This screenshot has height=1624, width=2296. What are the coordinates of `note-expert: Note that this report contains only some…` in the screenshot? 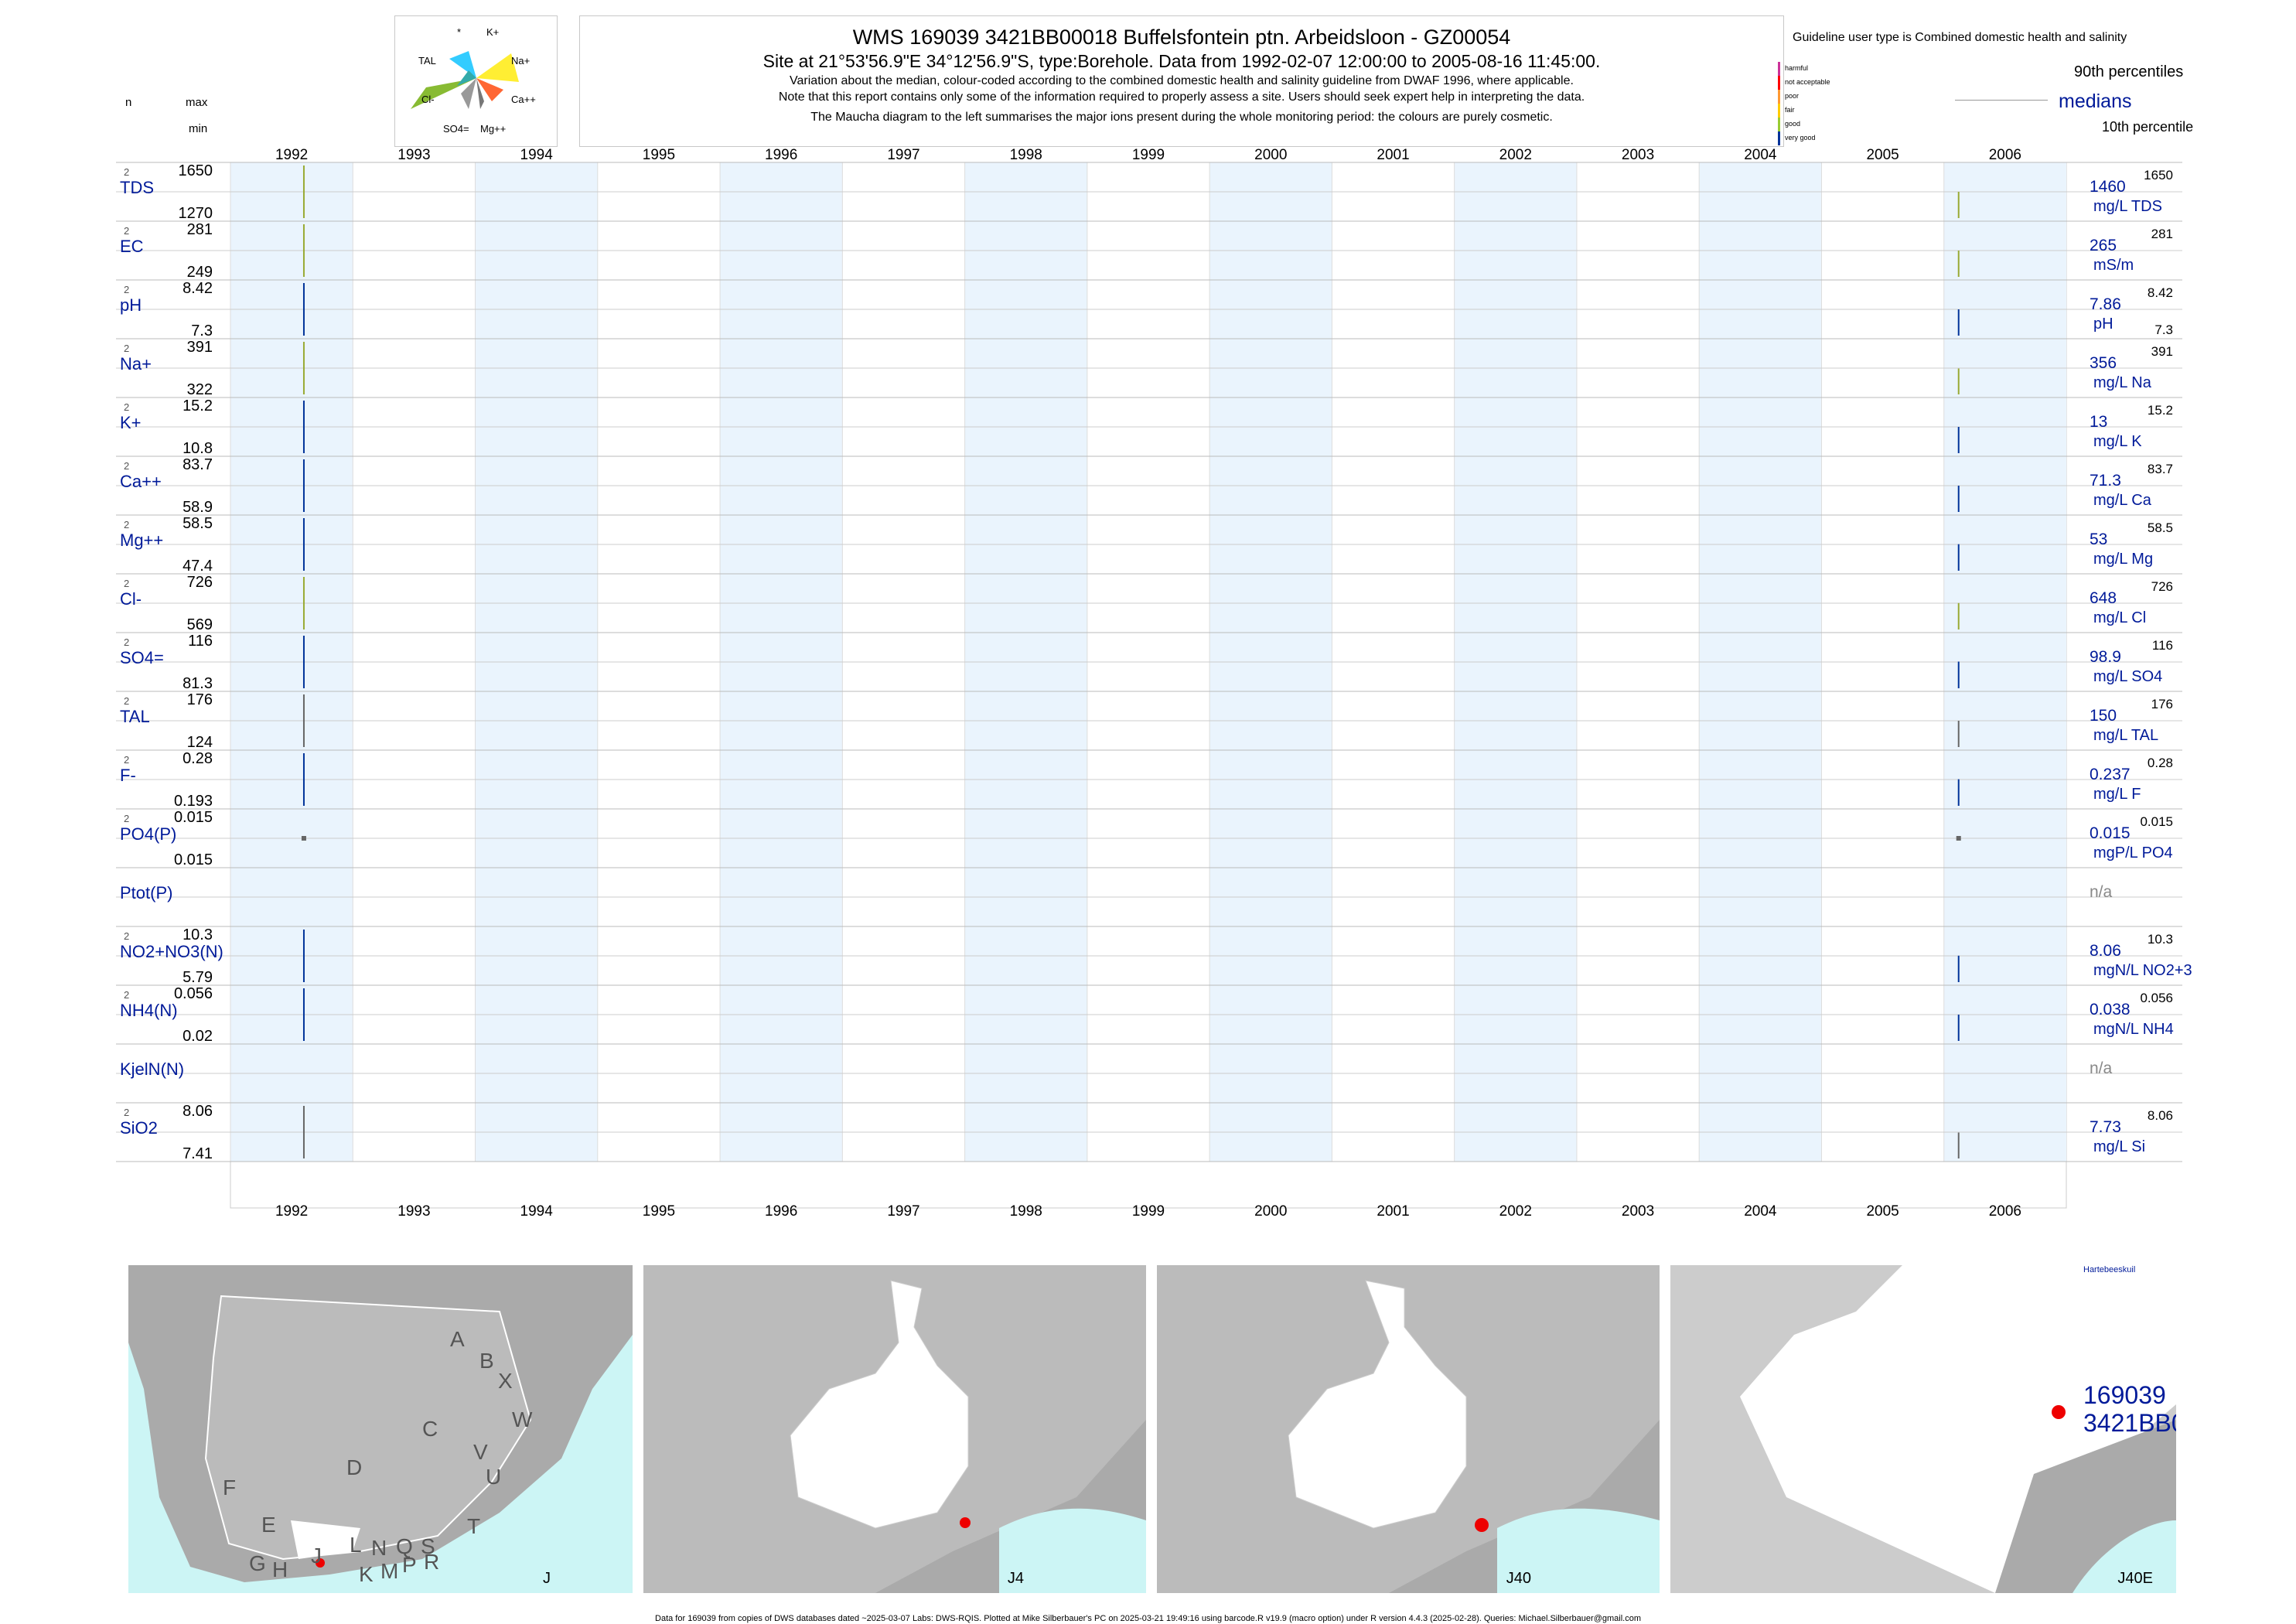 It's located at (1181, 97).